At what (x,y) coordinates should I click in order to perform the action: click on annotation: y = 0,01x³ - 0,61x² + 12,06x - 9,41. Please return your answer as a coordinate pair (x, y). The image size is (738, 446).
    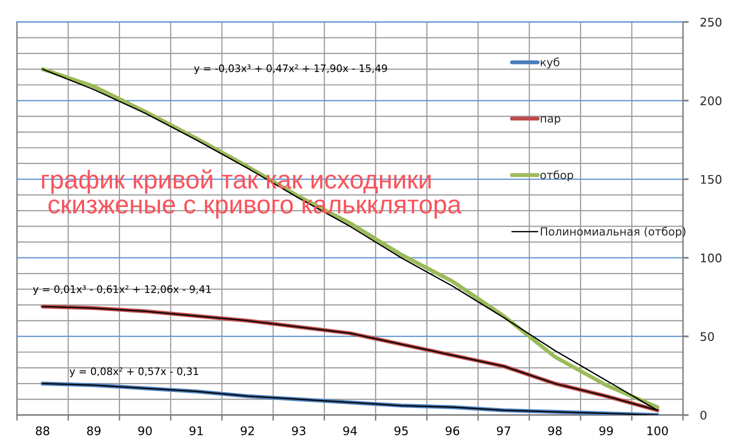
    Looking at the image, I should click on (122, 290).